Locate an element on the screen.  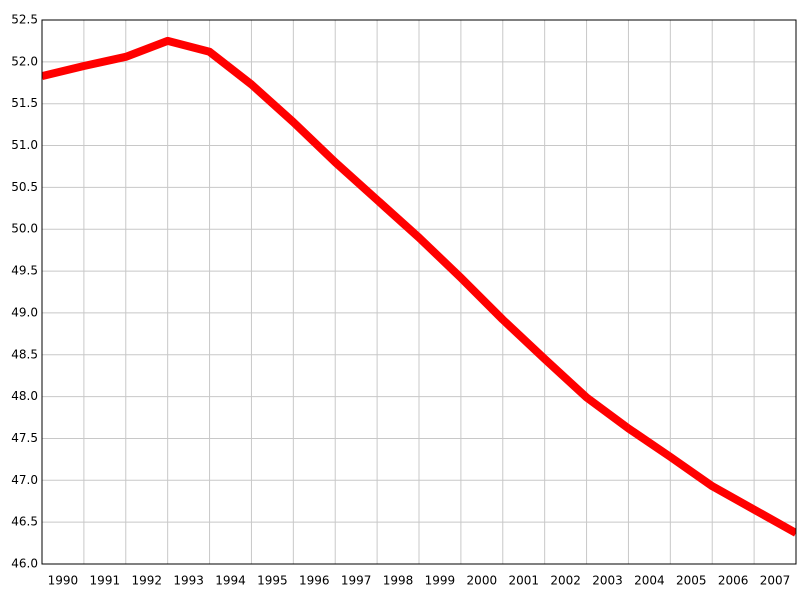
x-tick-label: 2000 is located at coordinates (482, 581).